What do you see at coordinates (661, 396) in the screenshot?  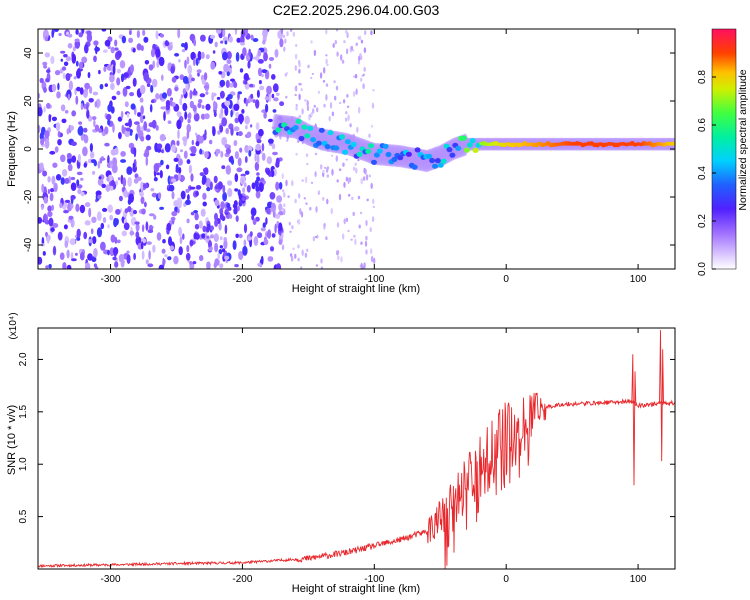 I see `snr-spike` at bounding box center [661, 396].